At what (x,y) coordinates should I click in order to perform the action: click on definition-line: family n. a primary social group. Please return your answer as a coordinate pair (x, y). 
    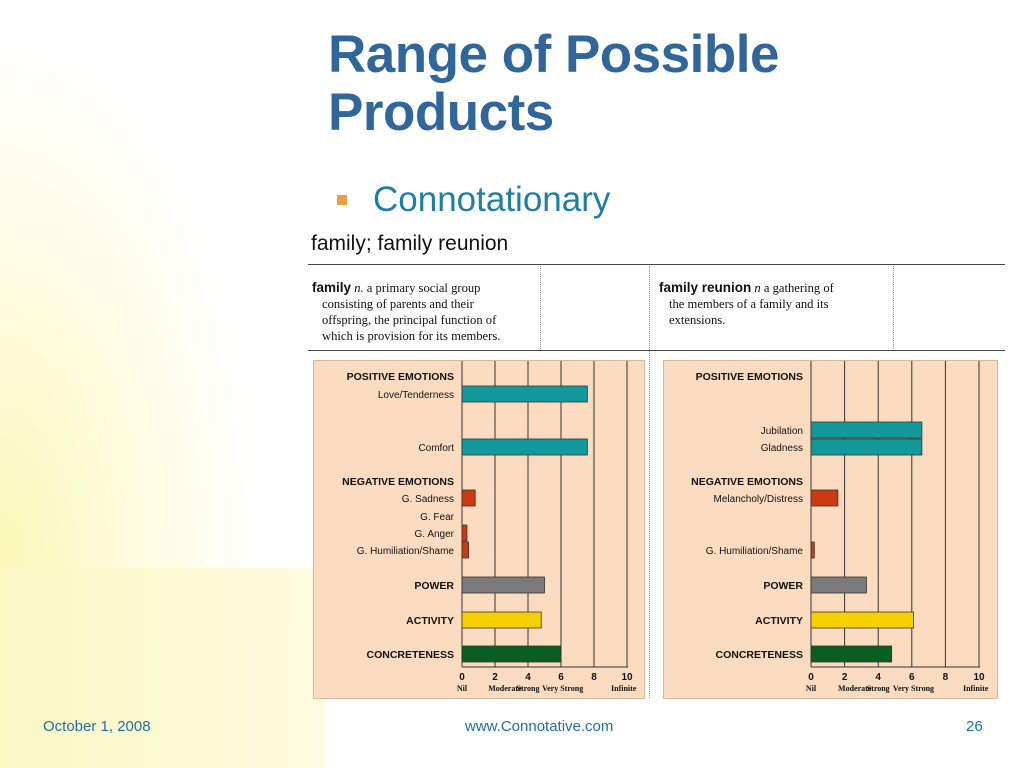
    Looking at the image, I should click on (426, 288).